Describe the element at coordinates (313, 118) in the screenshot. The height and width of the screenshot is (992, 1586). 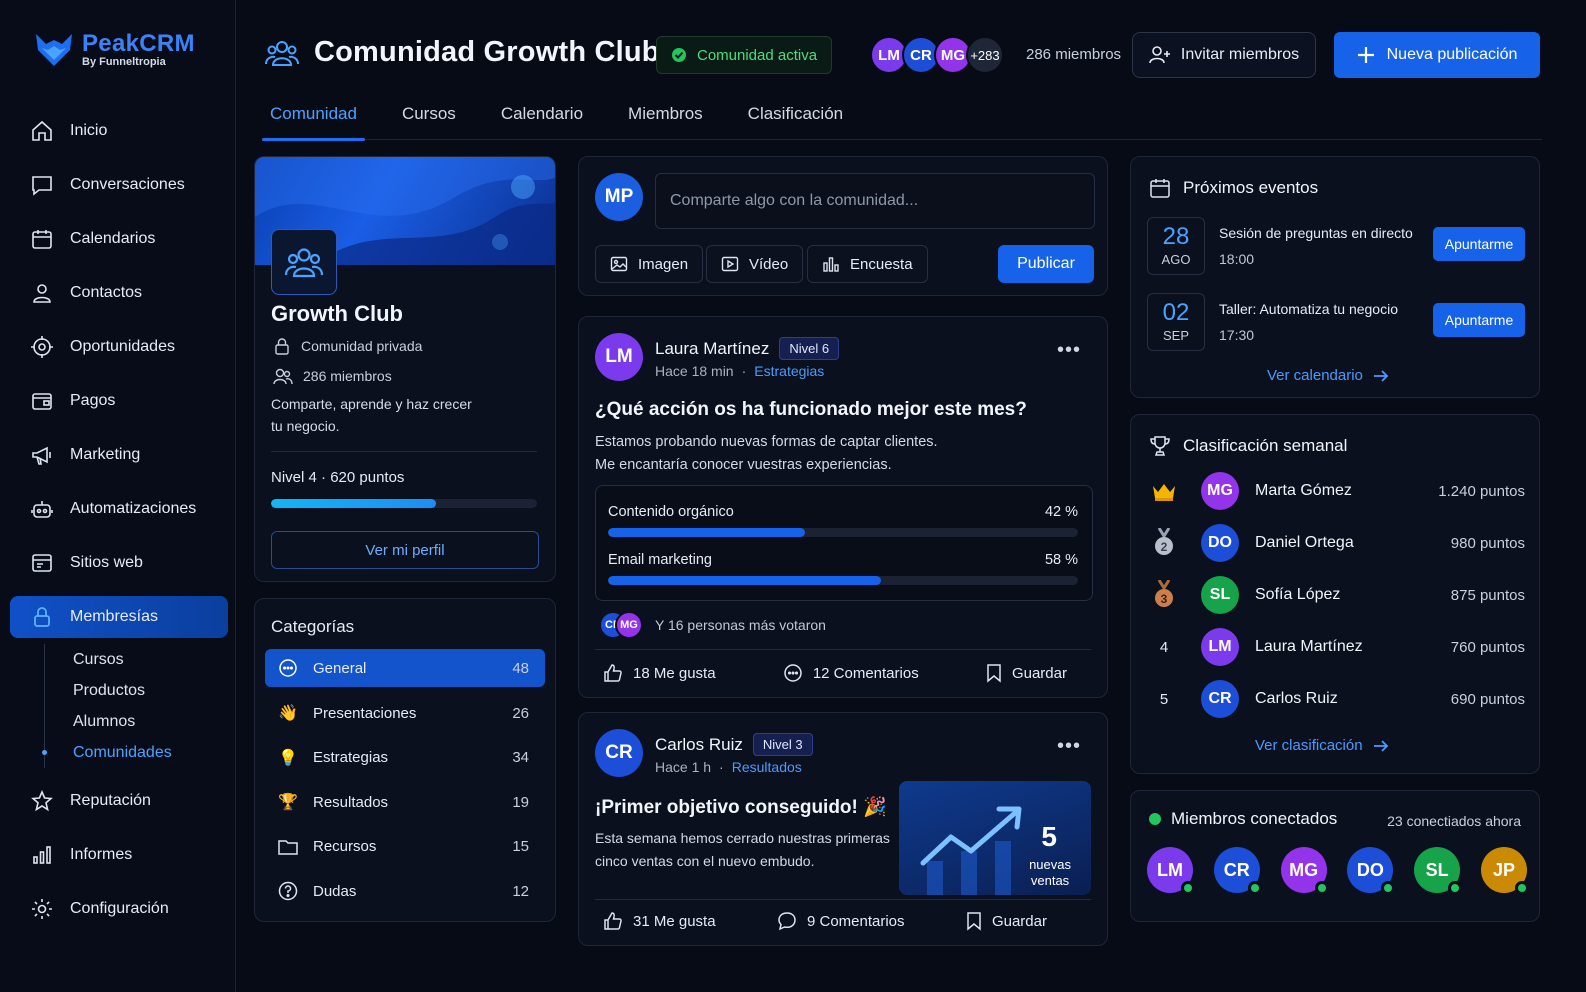
I see `tab-comunidad: Comunidad` at that location.